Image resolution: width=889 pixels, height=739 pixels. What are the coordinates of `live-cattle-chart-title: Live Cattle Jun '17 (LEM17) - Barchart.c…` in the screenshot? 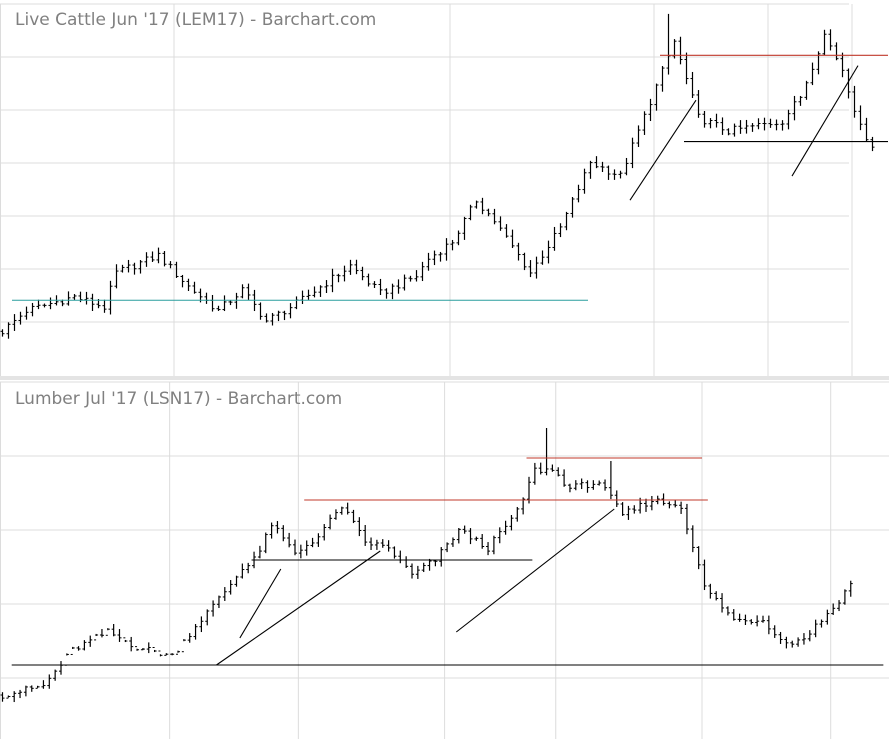 It's located at (196, 20).